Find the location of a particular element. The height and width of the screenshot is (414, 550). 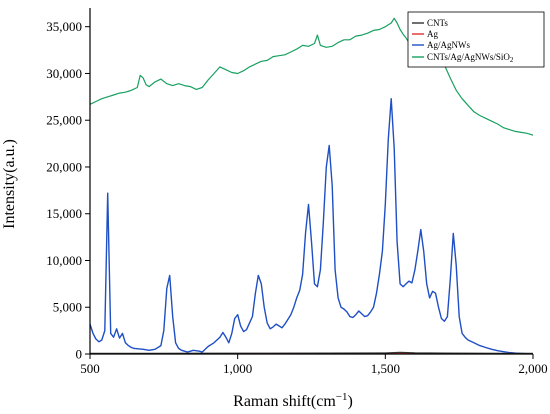

x-tick-label: 2,000 is located at coordinates (532, 368).